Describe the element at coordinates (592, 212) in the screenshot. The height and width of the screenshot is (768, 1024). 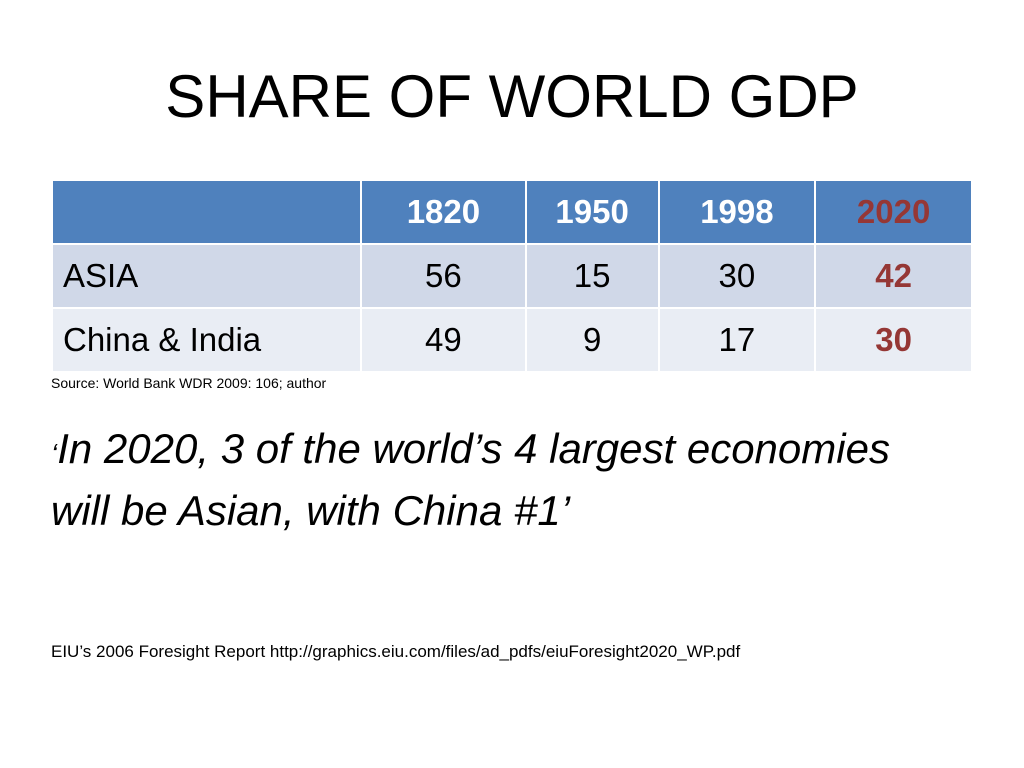
I see `header-cell-1950: 1950` at that location.